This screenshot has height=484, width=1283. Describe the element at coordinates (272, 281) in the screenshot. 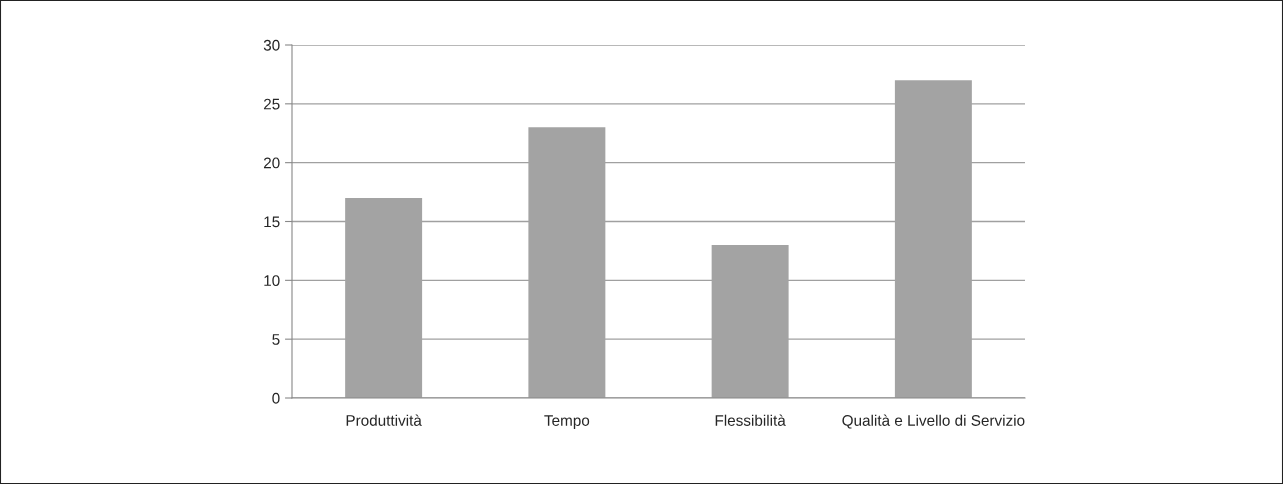

I see `y-tick-label: 10` at that location.